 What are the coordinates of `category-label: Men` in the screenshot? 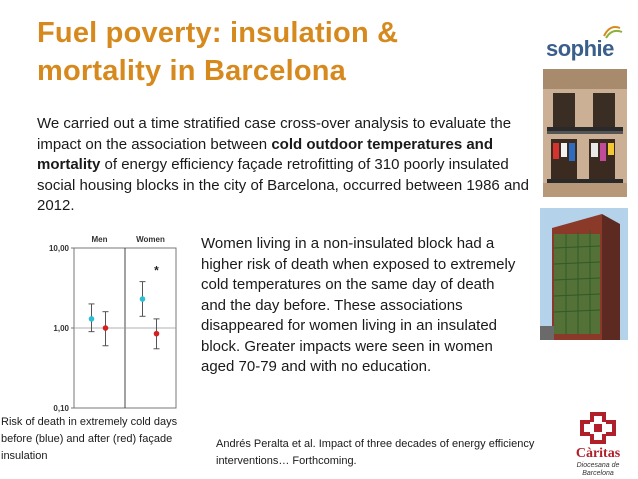 It's located at (100, 239).